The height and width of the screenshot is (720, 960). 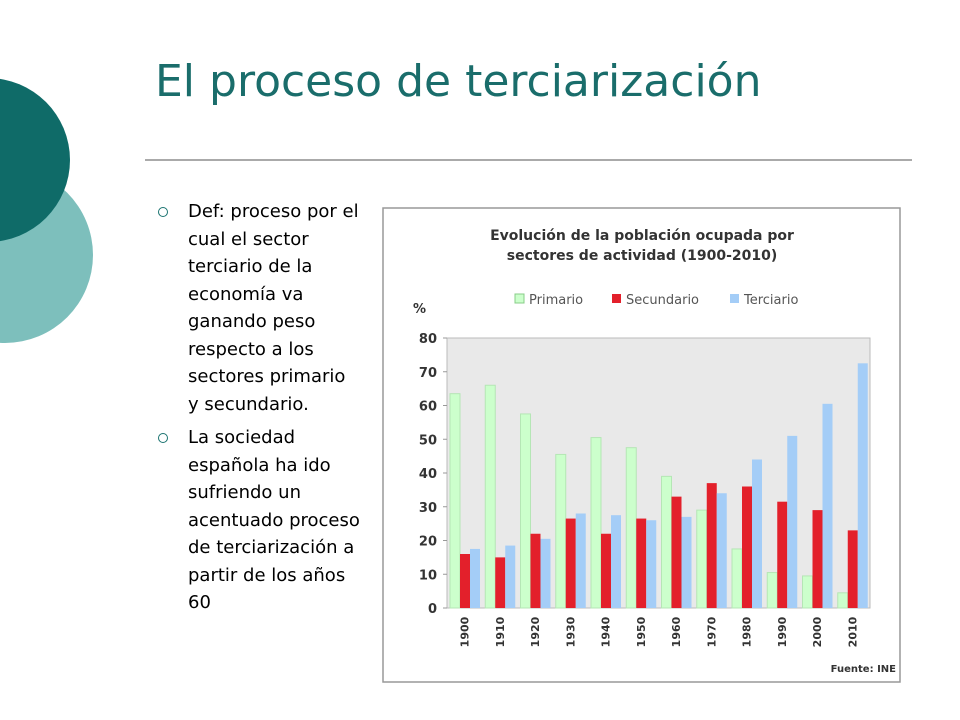 What do you see at coordinates (35, 160) in the screenshot?
I see `decor-circle` at bounding box center [35, 160].